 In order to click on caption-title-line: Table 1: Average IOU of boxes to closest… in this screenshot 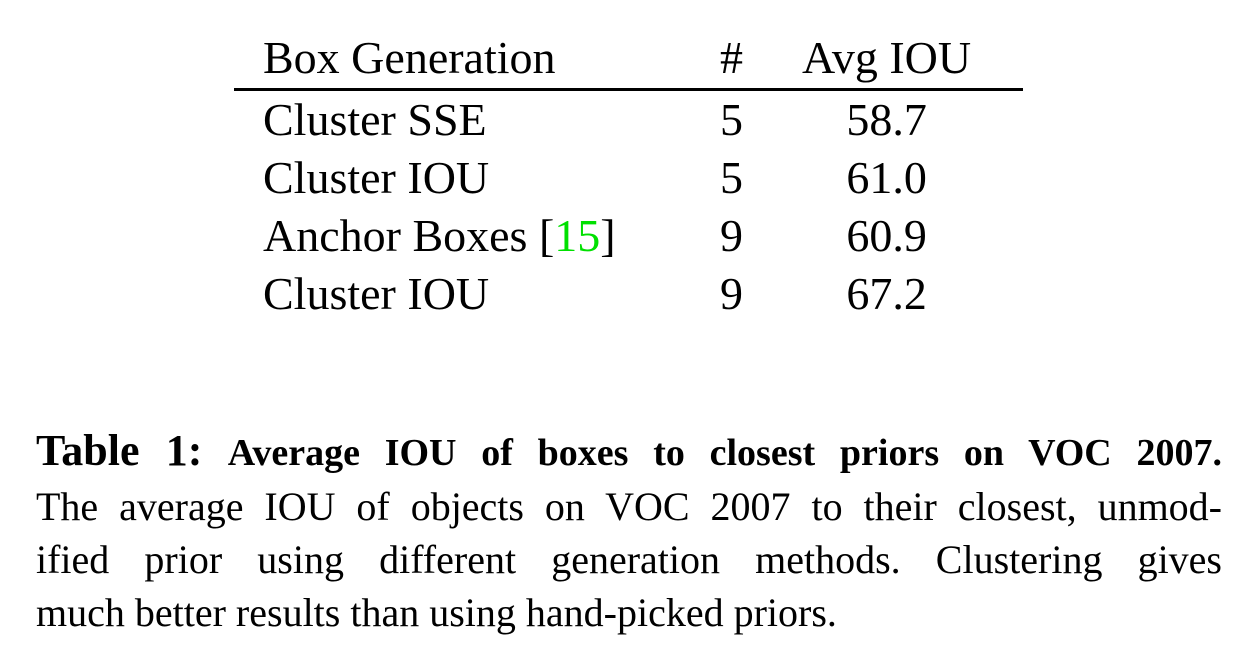, I will do `click(629, 452)`.